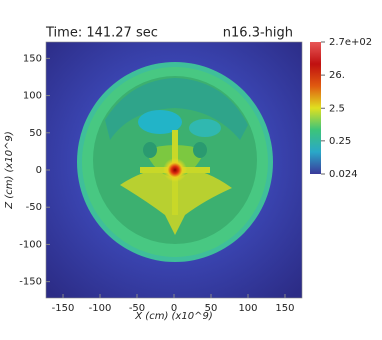 The height and width of the screenshot is (340, 382). Describe the element at coordinates (247, 308) in the screenshot. I see `x-tick-label: 100` at that location.